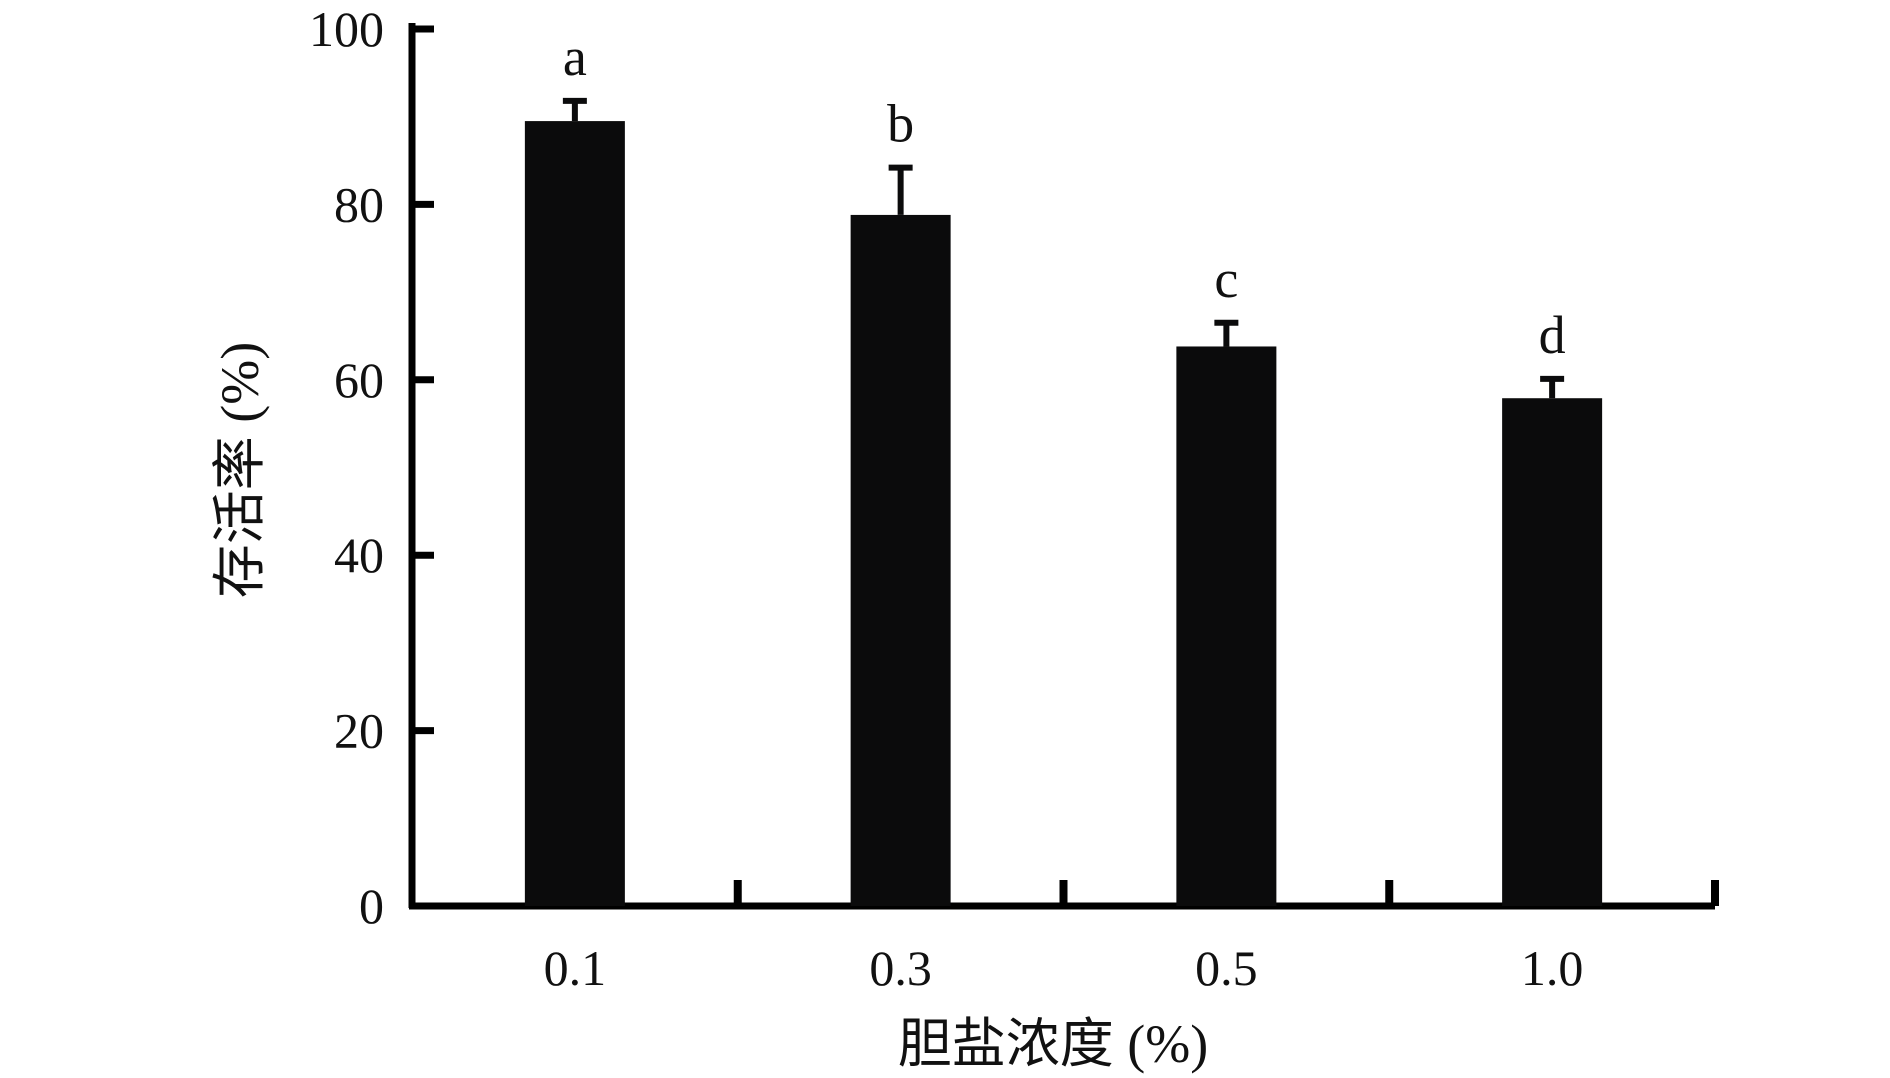  I want to click on significance-label: a, so click(575, 57).